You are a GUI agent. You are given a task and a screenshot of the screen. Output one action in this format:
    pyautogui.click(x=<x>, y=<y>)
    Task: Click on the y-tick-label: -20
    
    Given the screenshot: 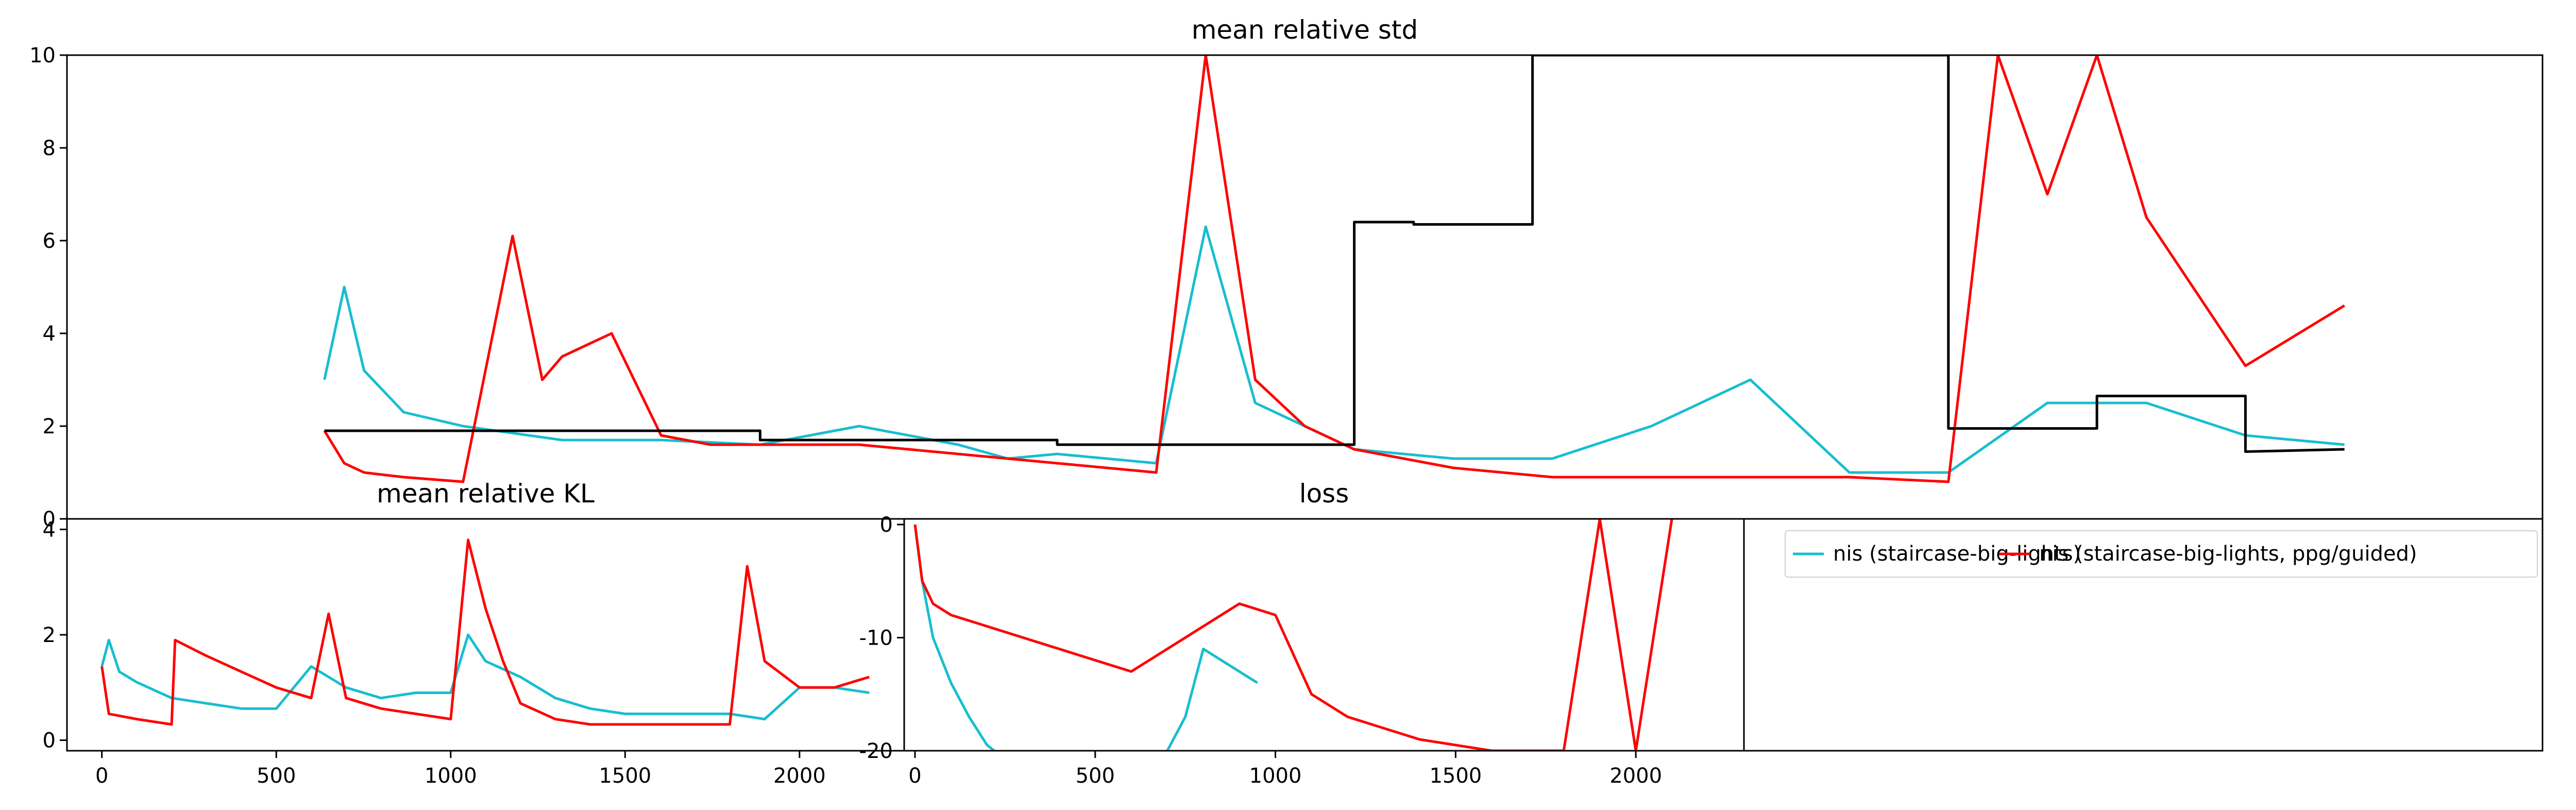 What is the action you would take?
    pyautogui.click(x=876, y=751)
    